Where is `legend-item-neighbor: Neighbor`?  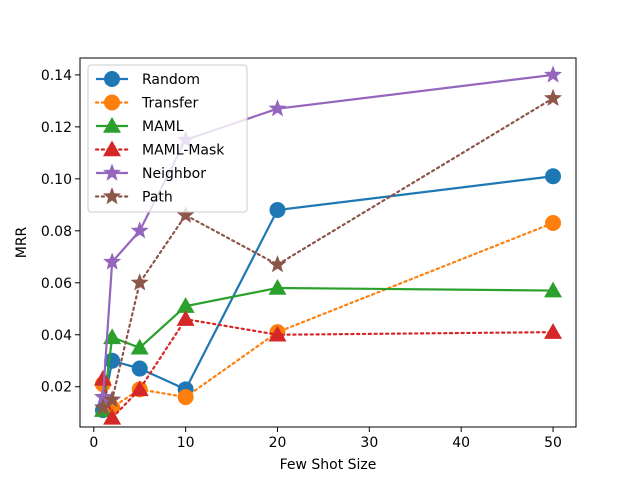 legend-item-neighbor: Neighbor is located at coordinates (151, 172).